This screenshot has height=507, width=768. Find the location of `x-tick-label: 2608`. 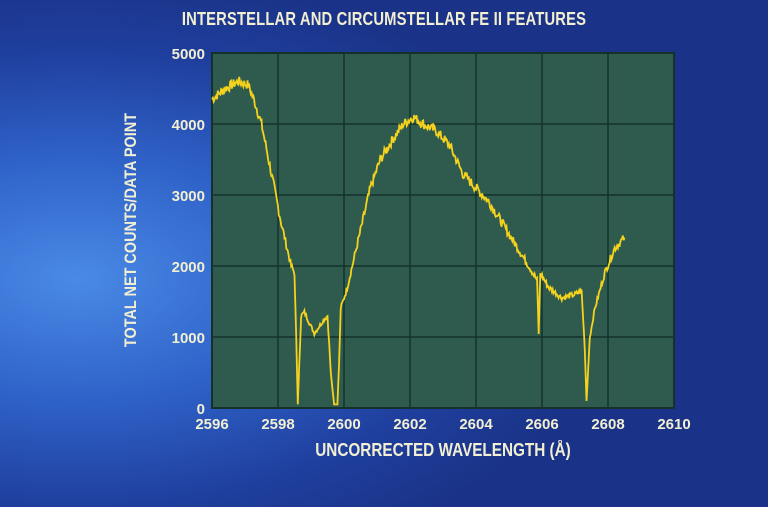

x-tick-label: 2608 is located at coordinates (607, 424).